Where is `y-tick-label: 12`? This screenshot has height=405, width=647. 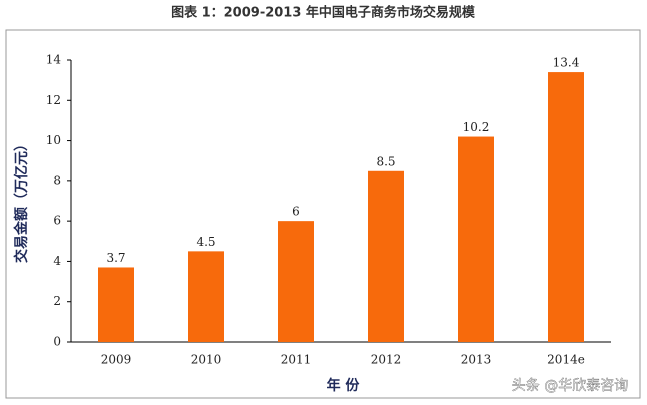 y-tick-label: 12 is located at coordinates (53, 100).